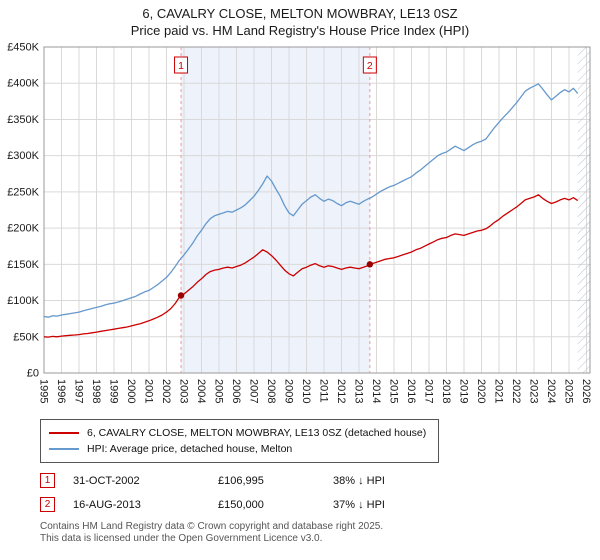 This screenshot has height=560, width=600. I want to click on svg-text: 2008, so click(271, 391).